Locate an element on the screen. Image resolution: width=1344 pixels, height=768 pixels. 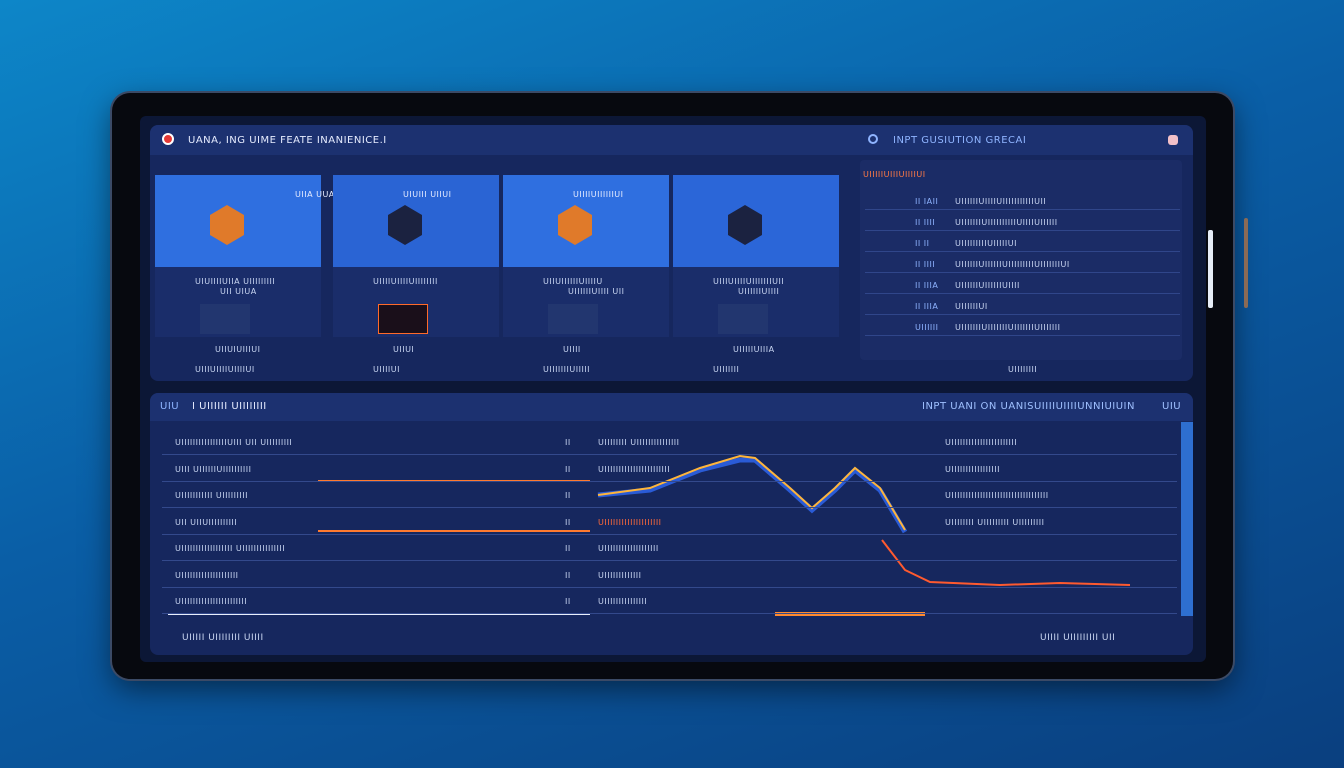
header-title: UANA, ING UIME FEATE INANIENICE.I is located at coordinates (287, 140).